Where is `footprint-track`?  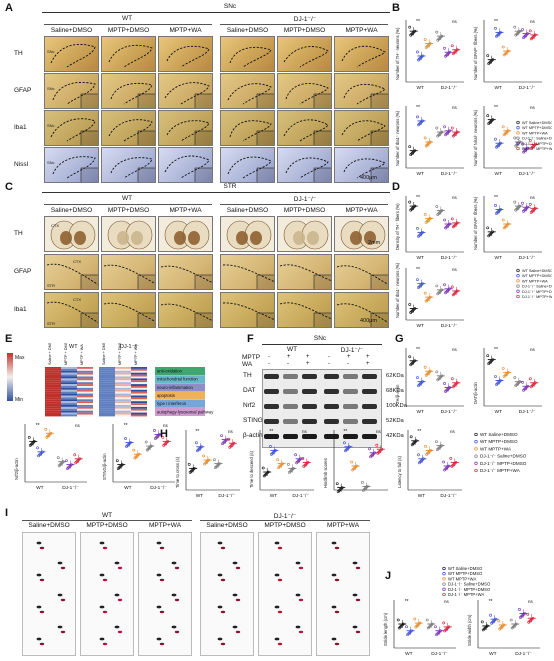
footprint-track is located at coordinates (227, 594).